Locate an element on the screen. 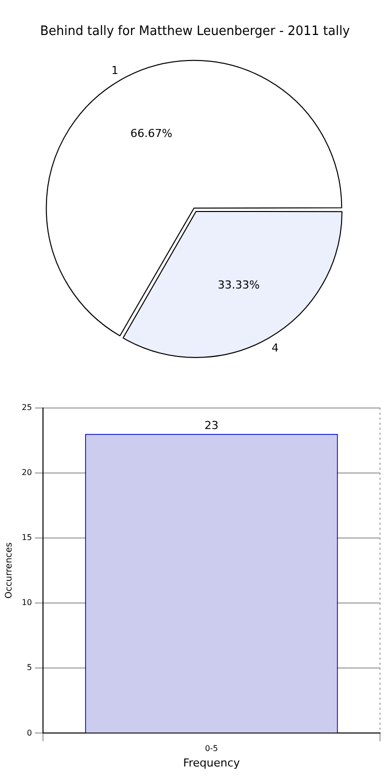 The height and width of the screenshot is (780, 390). y-tick-label: 0 is located at coordinates (29, 733).